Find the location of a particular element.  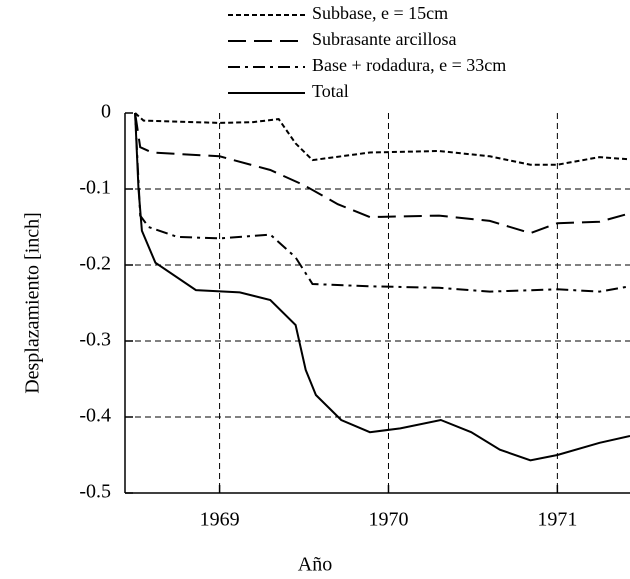

y-tick-label: -0.5 is located at coordinates (95, 492).